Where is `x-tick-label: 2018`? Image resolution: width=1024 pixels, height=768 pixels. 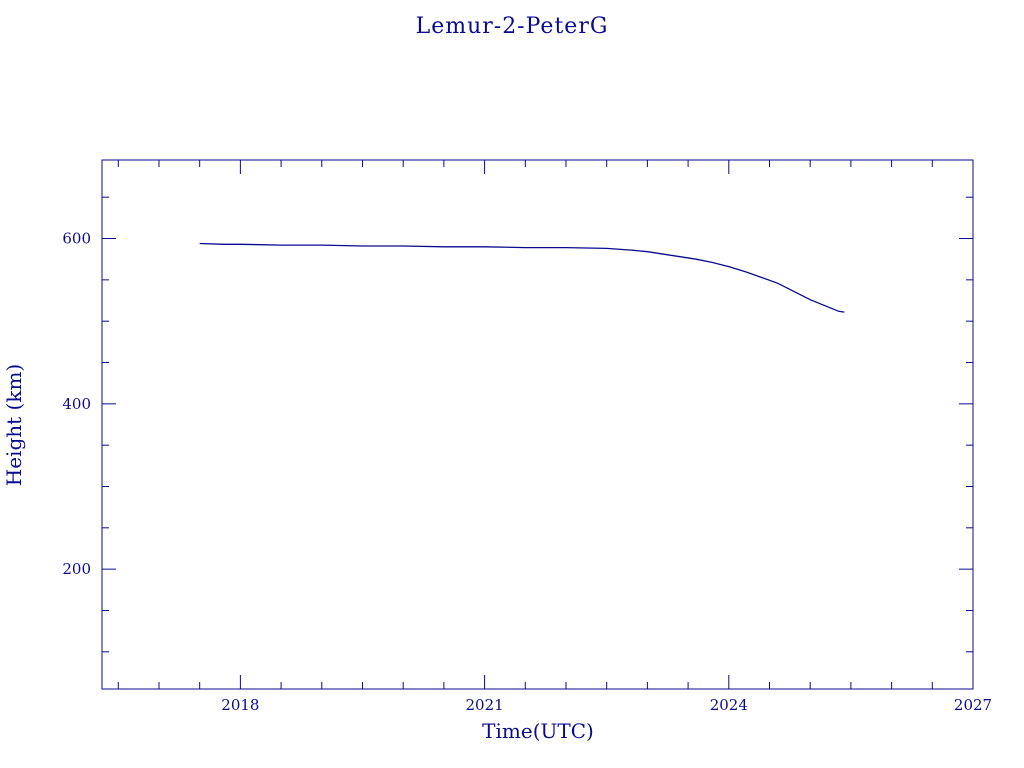
x-tick-label: 2018 is located at coordinates (240, 705).